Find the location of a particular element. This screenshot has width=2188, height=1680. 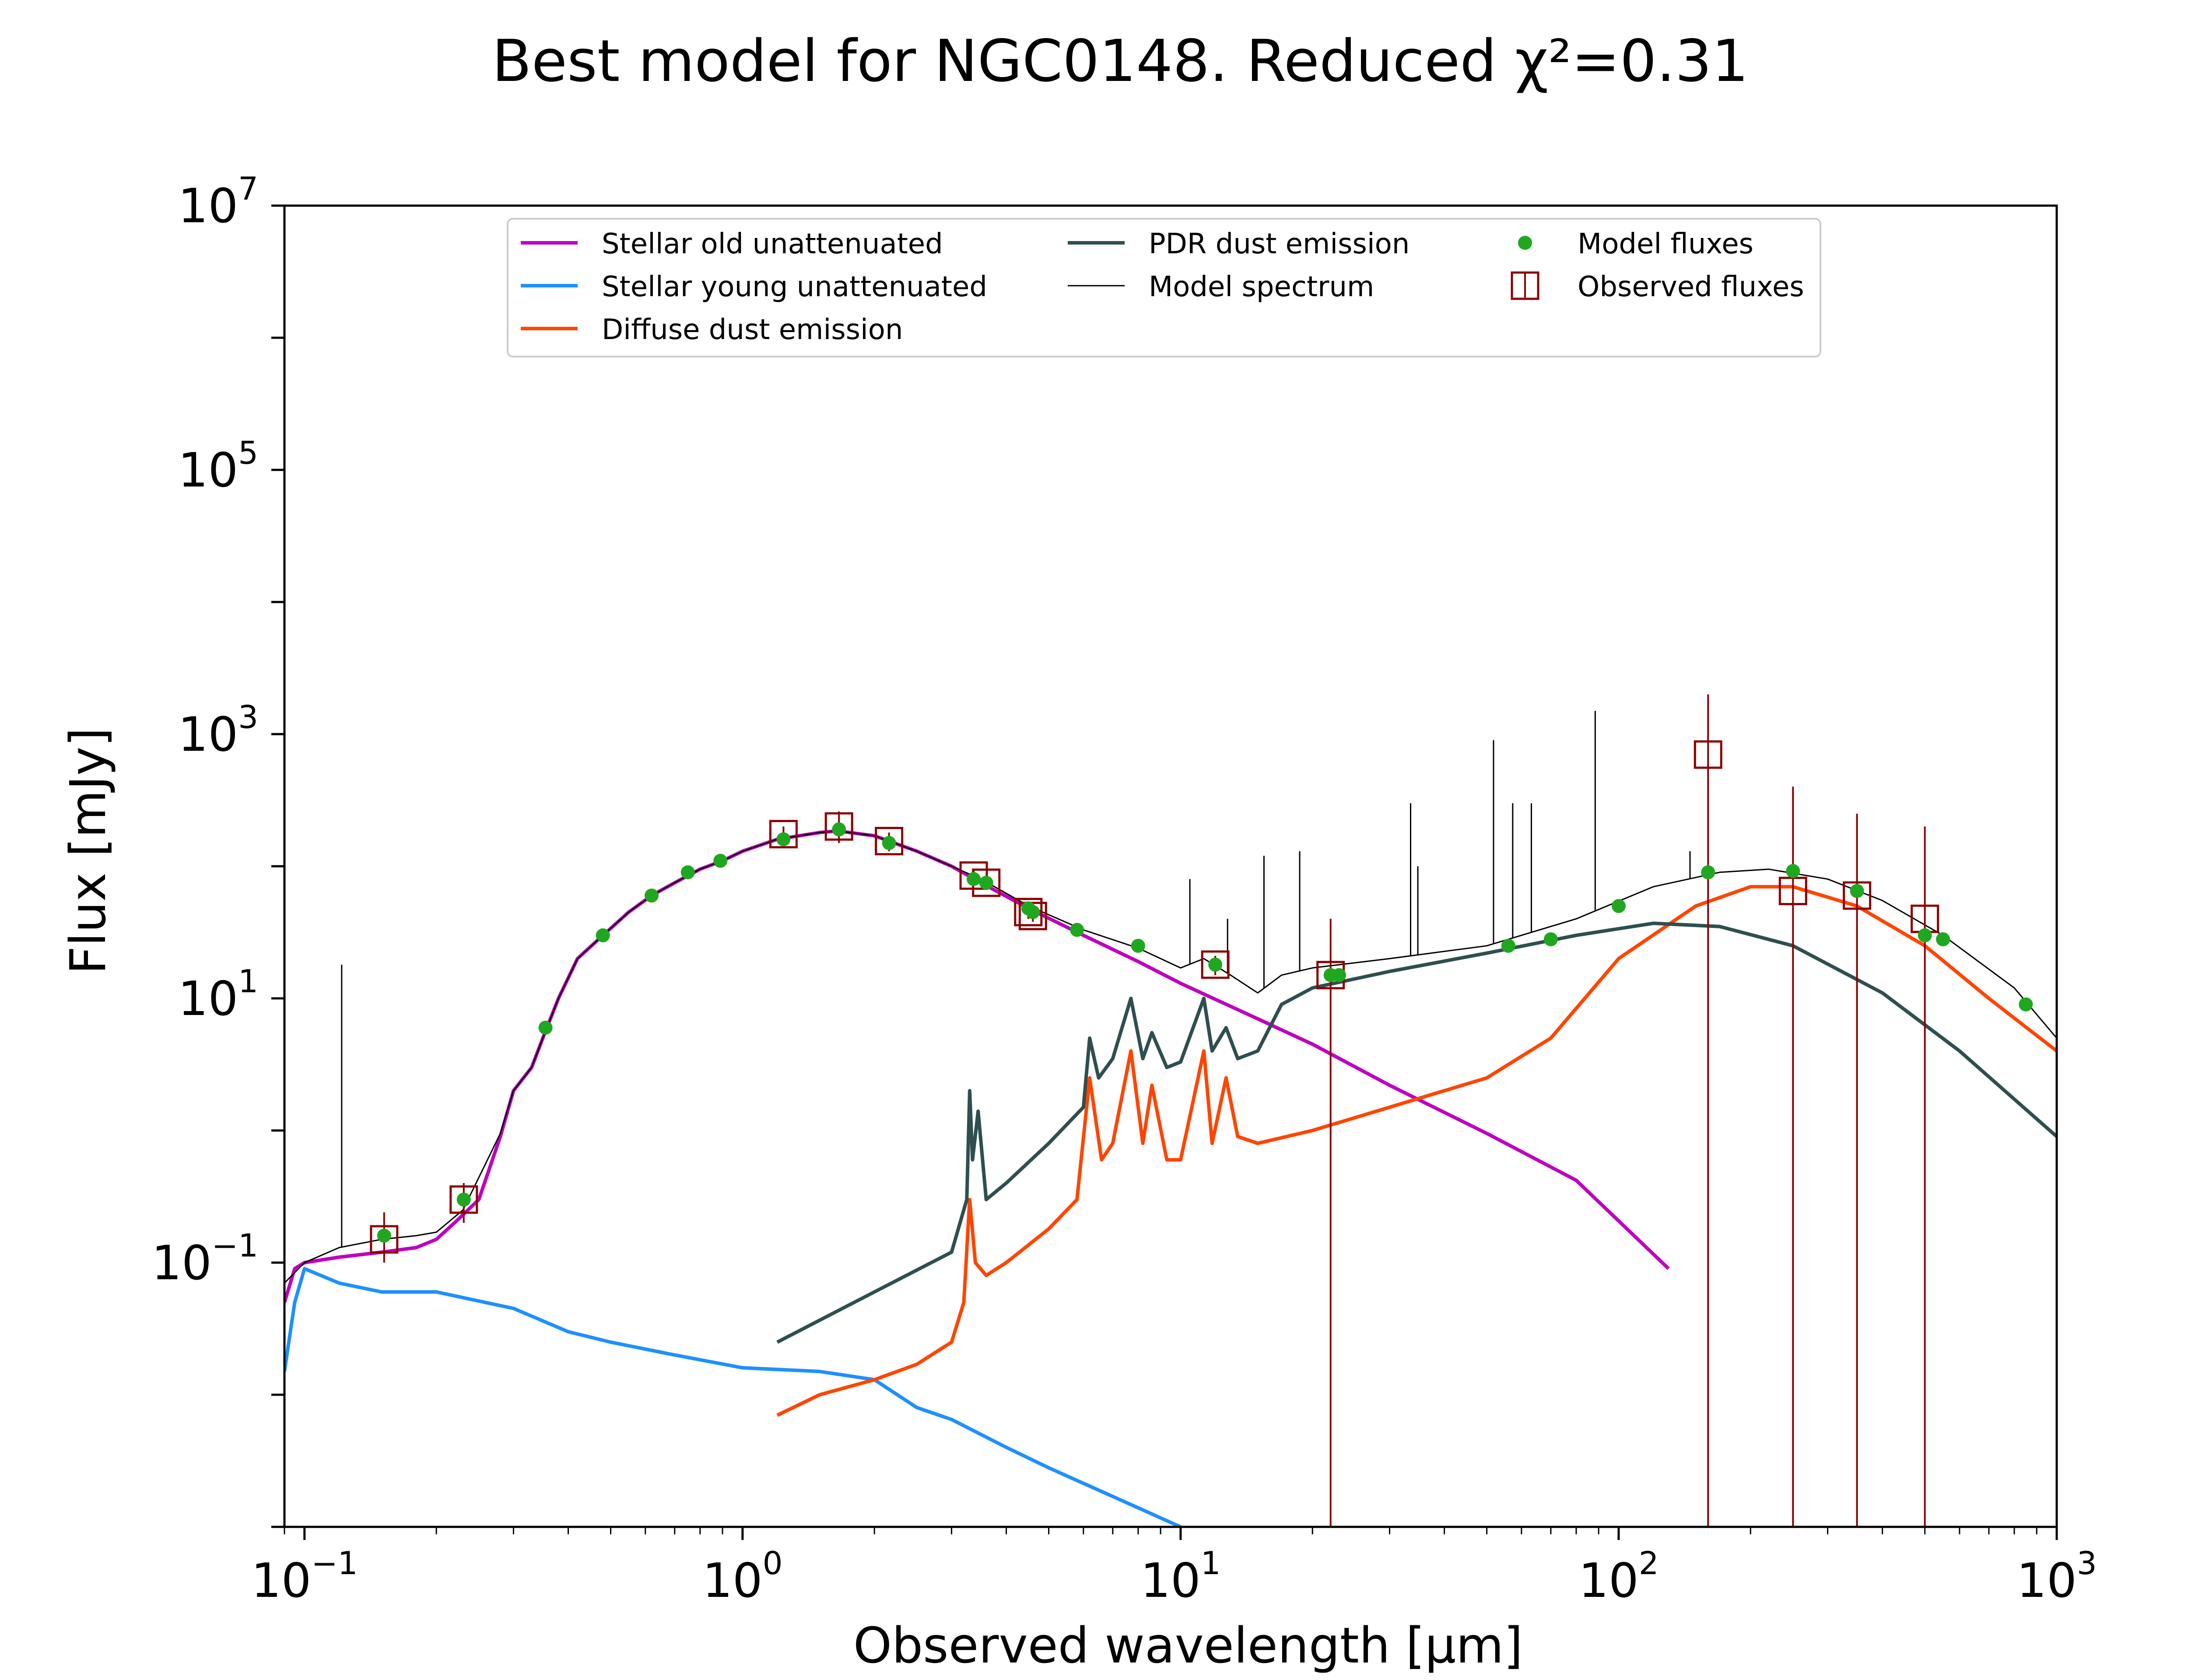

legend-item-model-spectrum: Model spectrum is located at coordinates (1221, 287).